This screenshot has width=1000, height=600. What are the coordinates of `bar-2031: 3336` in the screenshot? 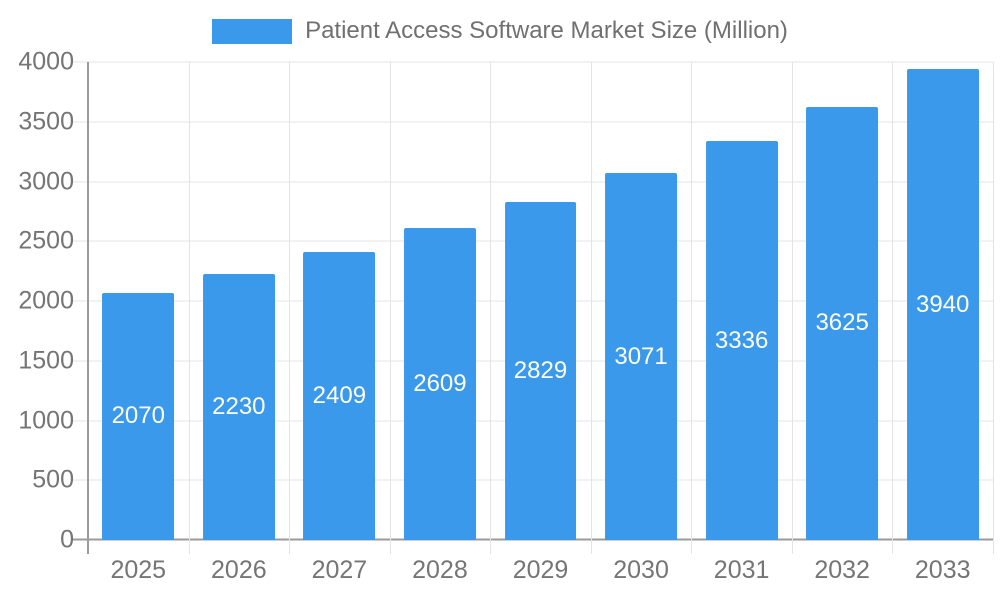 It's located at (741, 340).